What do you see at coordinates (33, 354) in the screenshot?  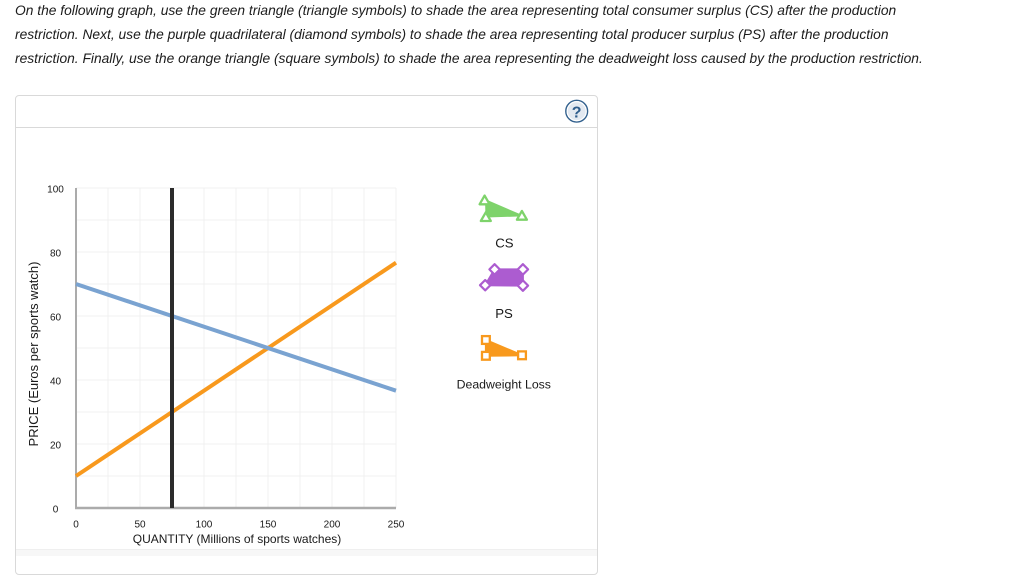 I see `svg-text: PRICE (Euros per sports watch)` at bounding box center [33, 354].